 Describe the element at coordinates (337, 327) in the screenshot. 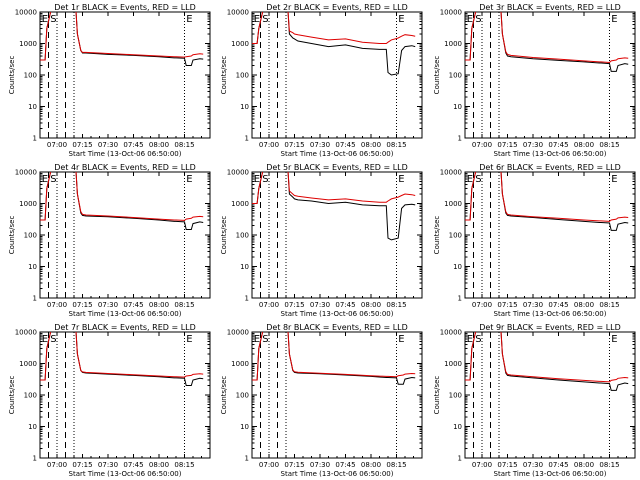

I see `panel-title: Det 8r BLACK = Events, RED = LLD` at that location.